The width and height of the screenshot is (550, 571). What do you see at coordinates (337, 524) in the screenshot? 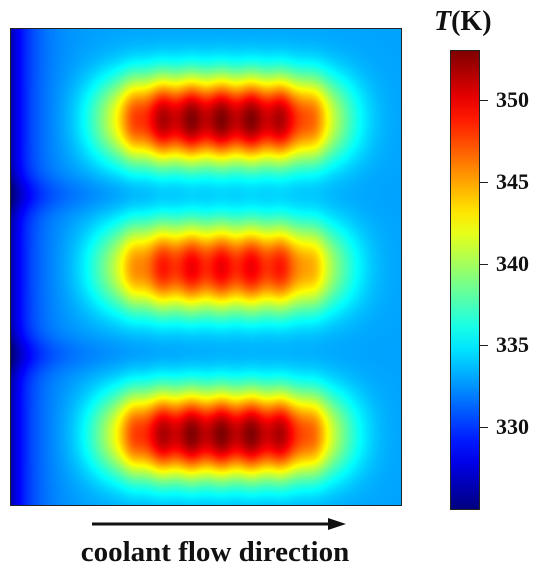
I see `arrow-head` at bounding box center [337, 524].